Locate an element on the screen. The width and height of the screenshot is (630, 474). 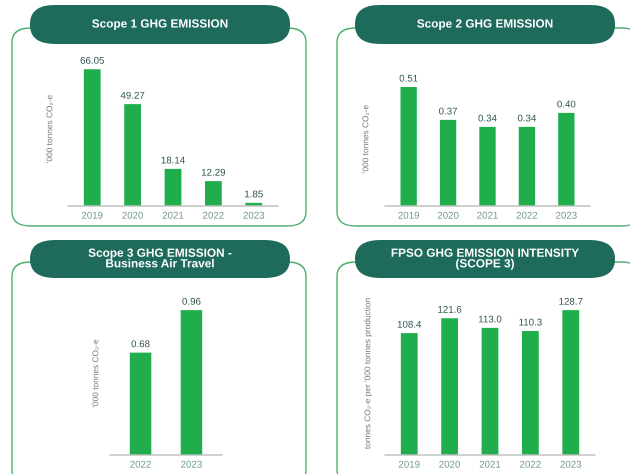
data-label: 18.14 is located at coordinates (173, 160).